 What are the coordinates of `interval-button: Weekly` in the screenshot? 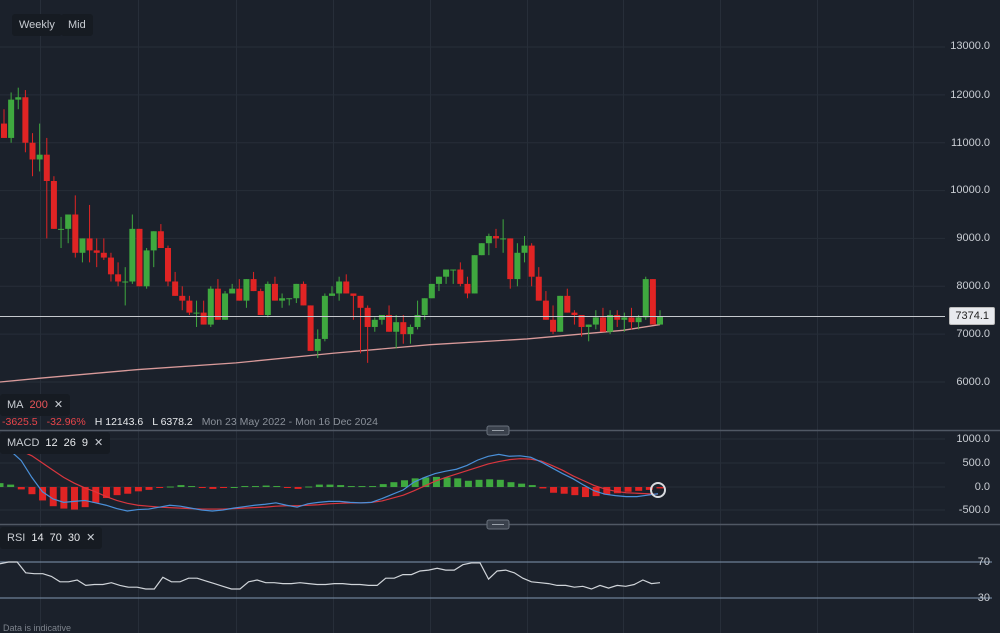 It's located at (37, 25).